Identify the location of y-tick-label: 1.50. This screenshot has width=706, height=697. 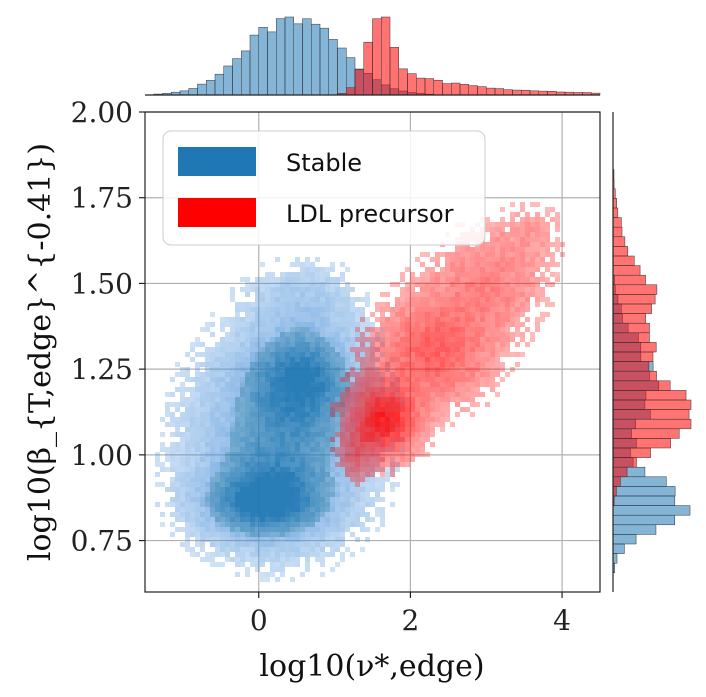
(102, 283).